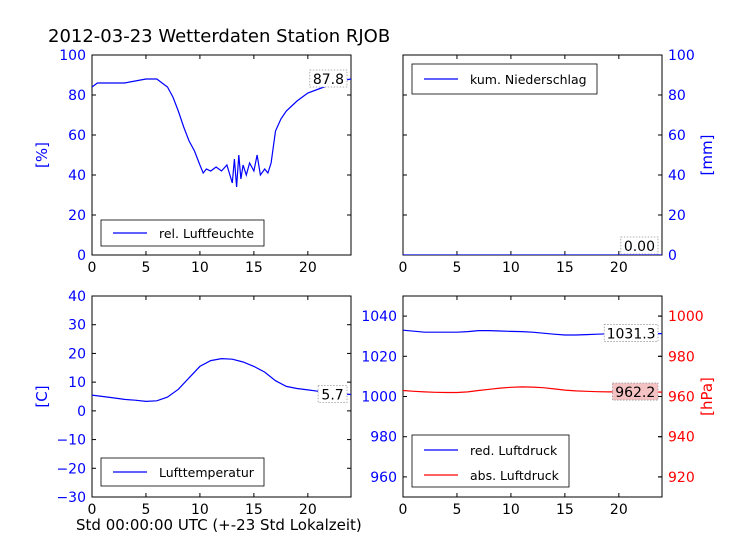  What do you see at coordinates (383, 478) in the screenshot?
I see `y-tick-label: 960` at bounding box center [383, 478].